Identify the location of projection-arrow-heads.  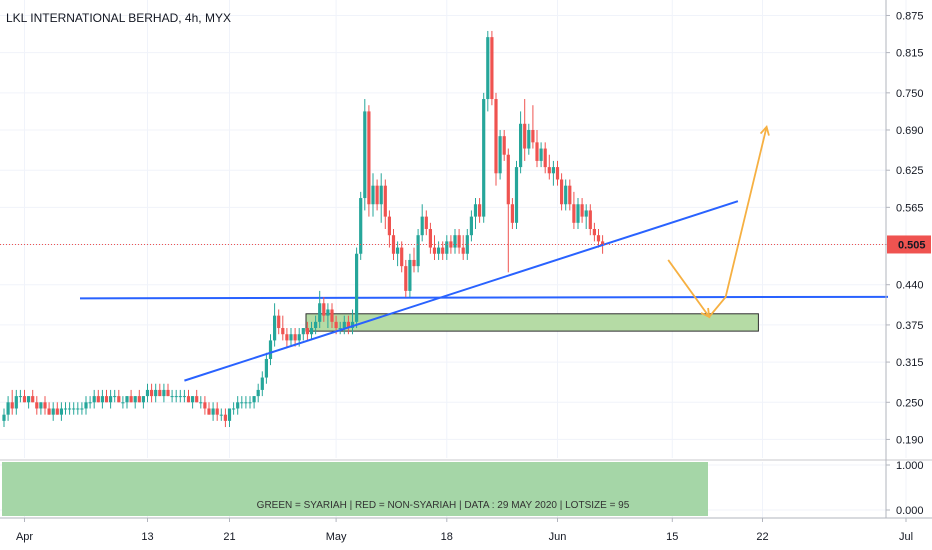
(735, 222).